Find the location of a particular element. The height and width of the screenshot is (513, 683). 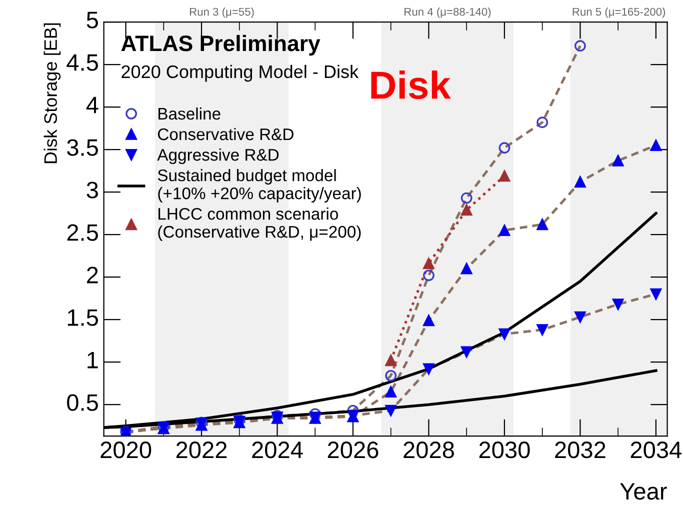

annotation: Disk is located at coordinates (411, 85).